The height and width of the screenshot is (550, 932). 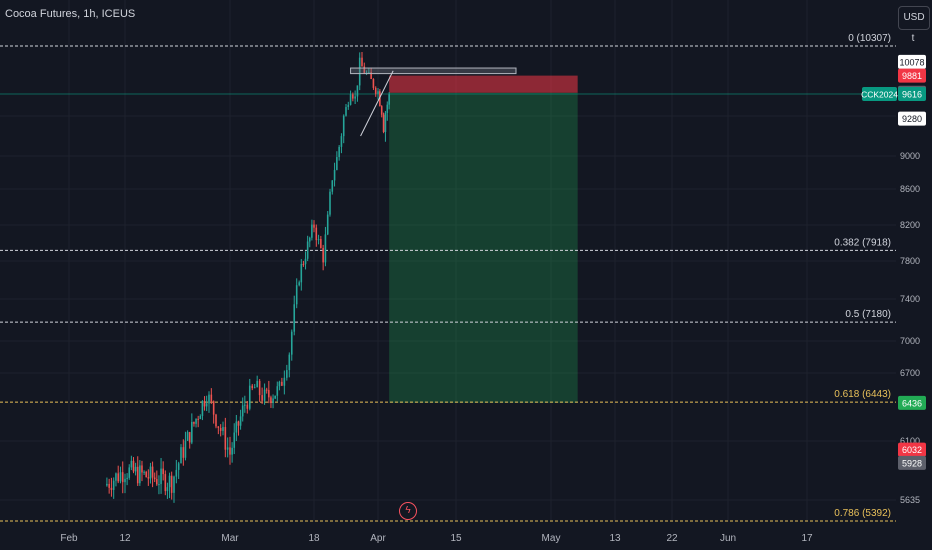 I want to click on time-tick-label: May, so click(x=551, y=538).